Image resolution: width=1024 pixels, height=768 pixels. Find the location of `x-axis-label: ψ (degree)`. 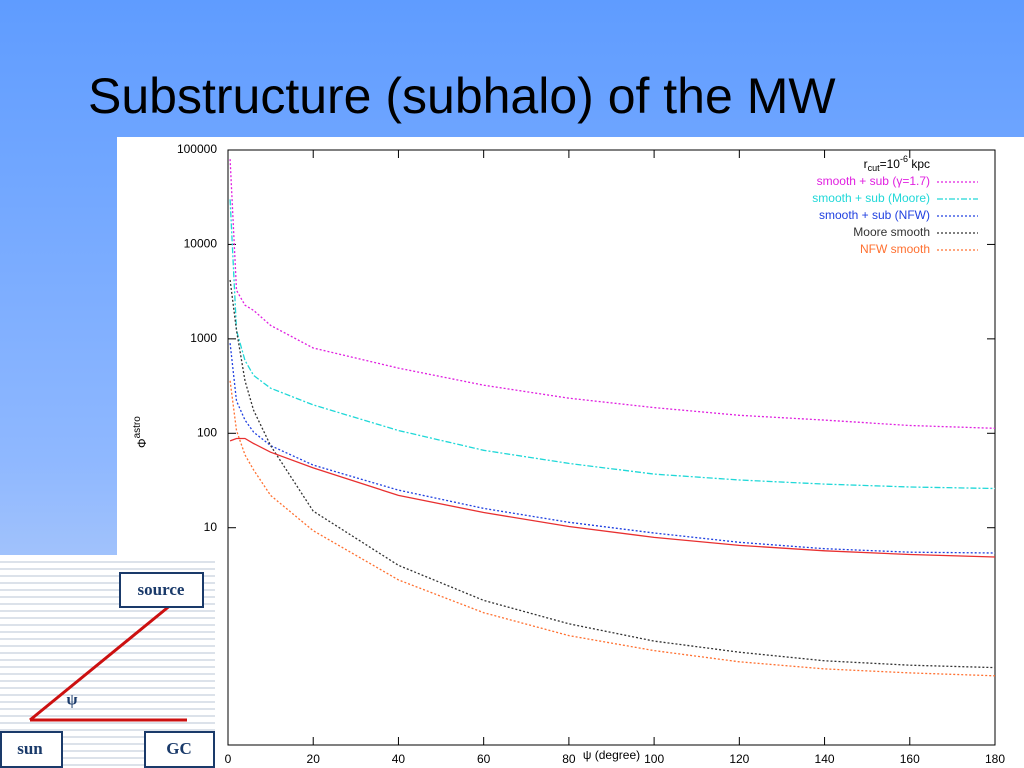

x-axis-label: ψ (degree) is located at coordinates (611, 755).